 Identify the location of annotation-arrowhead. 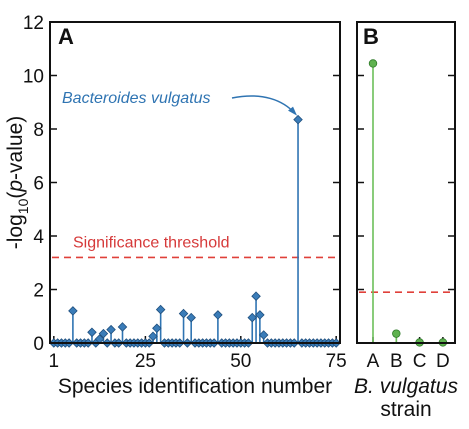
(293, 111).